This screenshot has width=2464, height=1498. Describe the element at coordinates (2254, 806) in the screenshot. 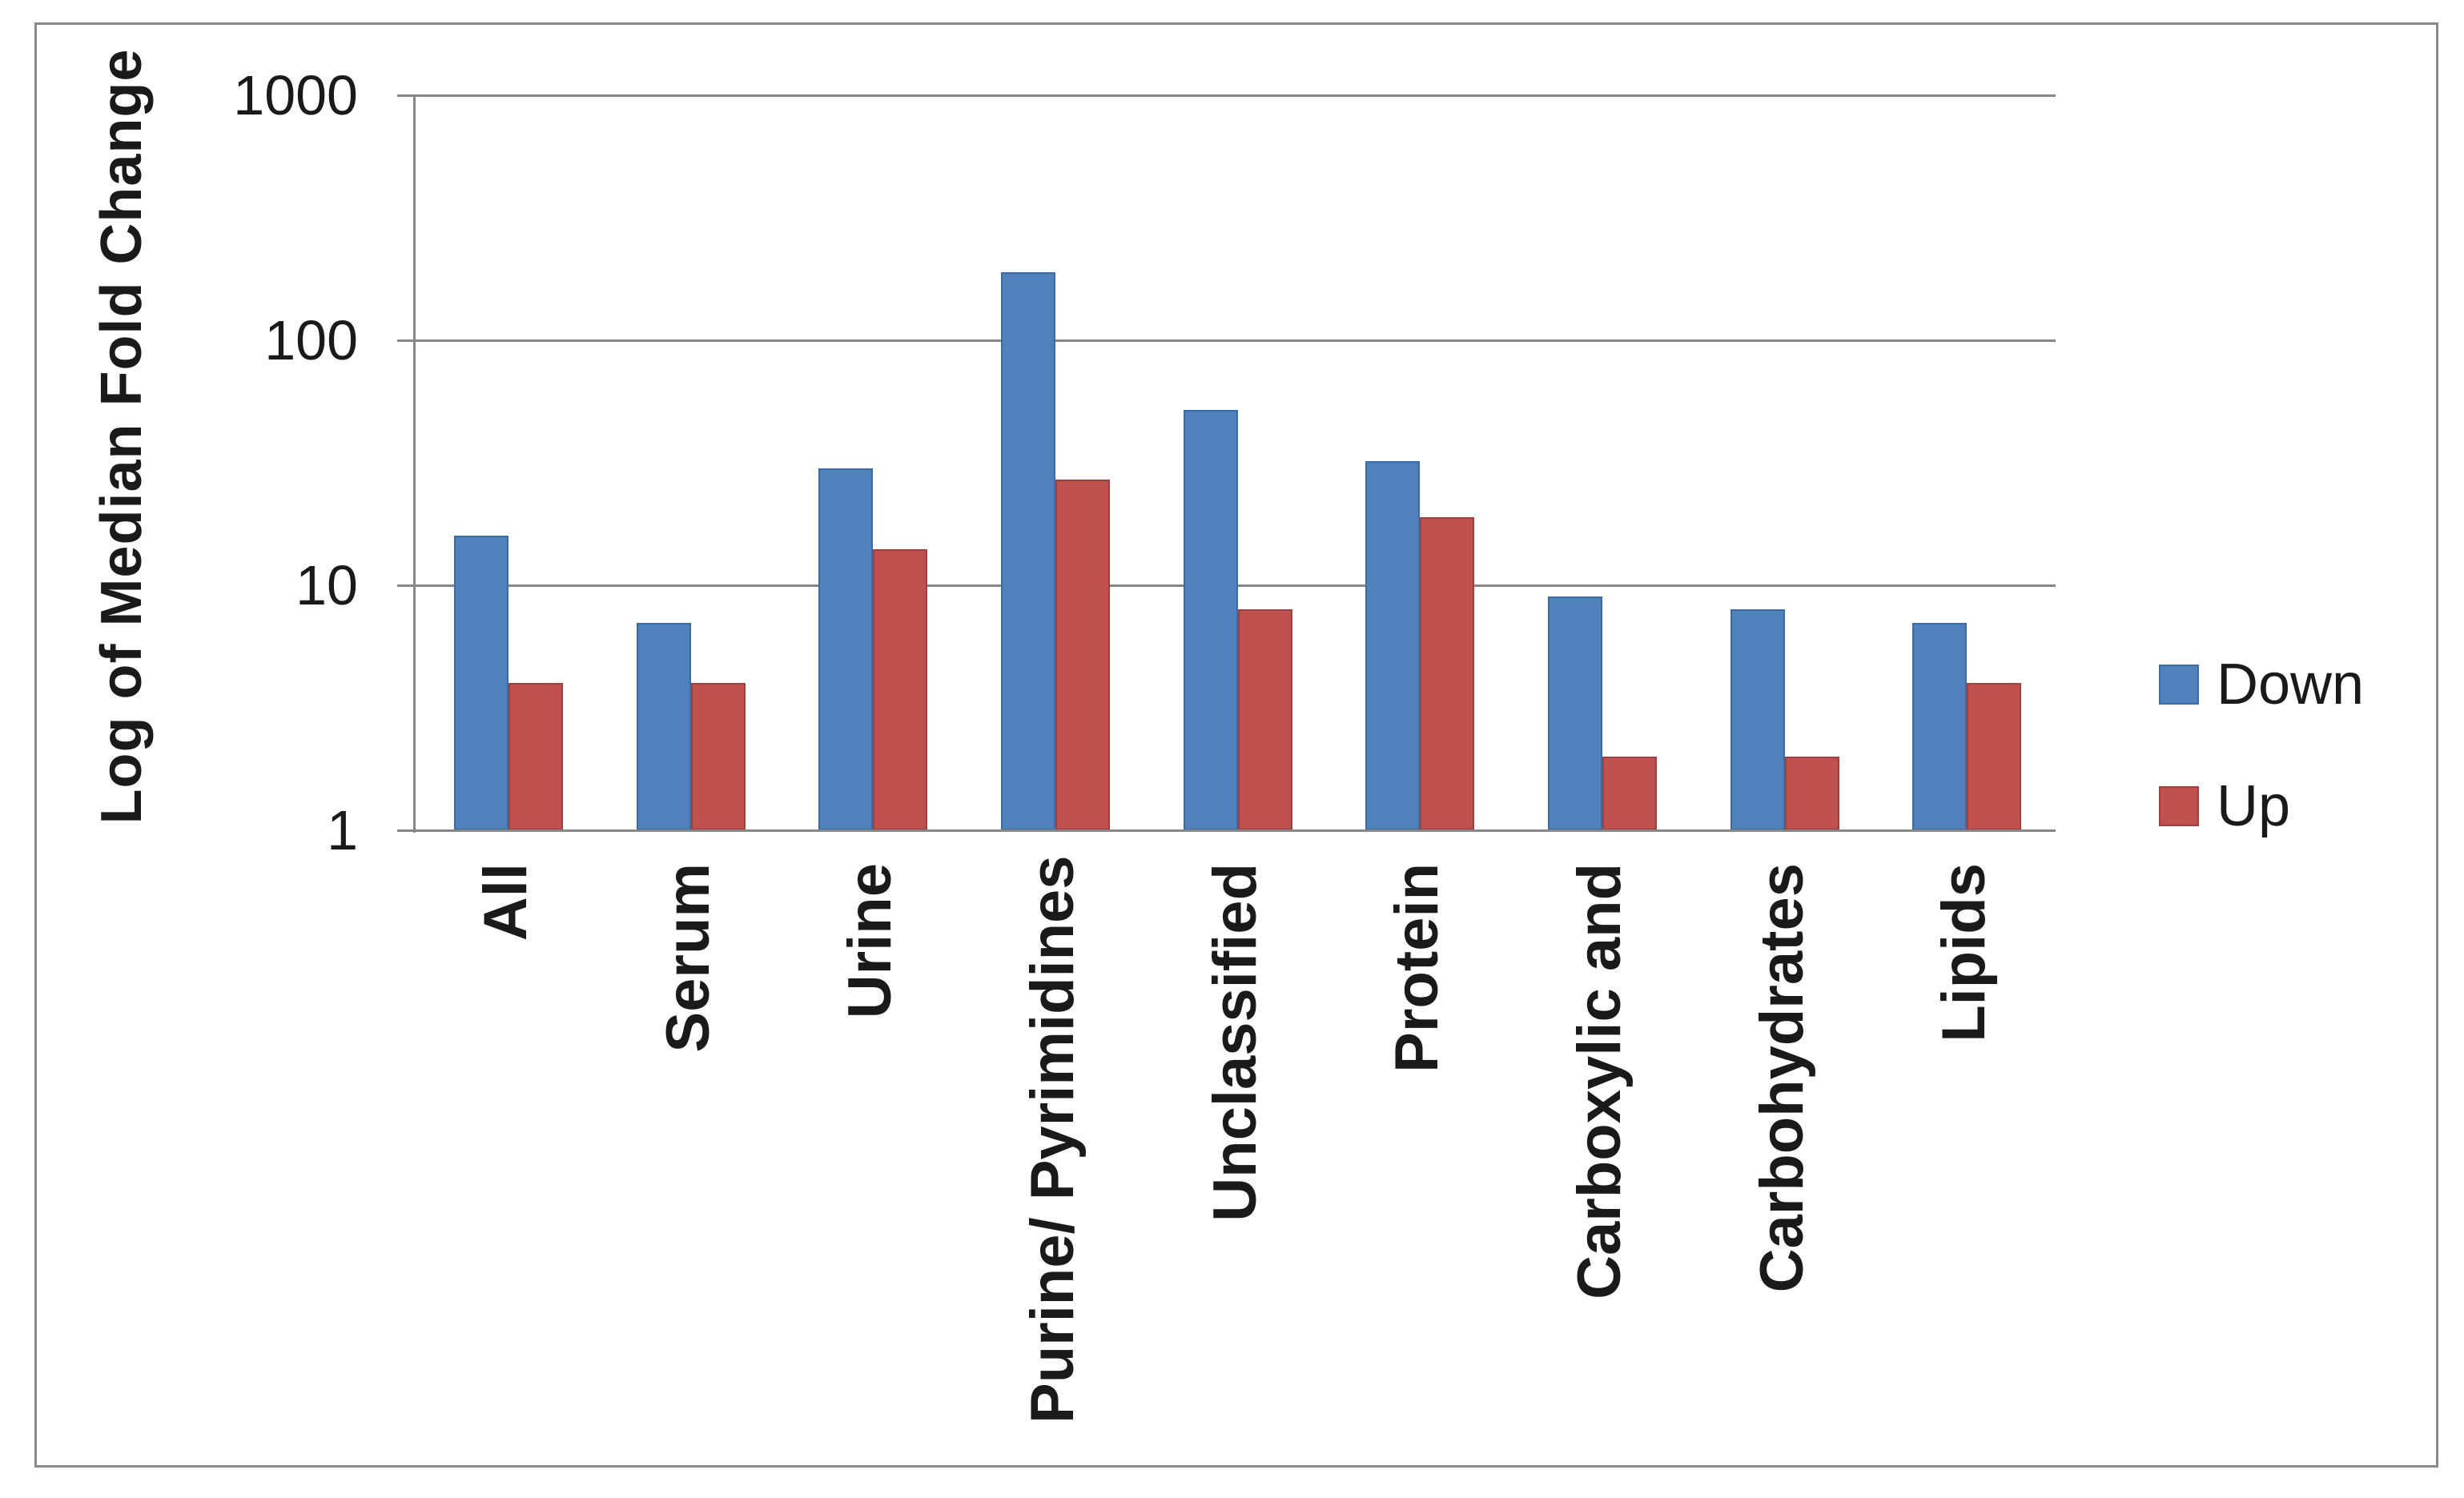

I see `legend-label-up: Up` at that location.